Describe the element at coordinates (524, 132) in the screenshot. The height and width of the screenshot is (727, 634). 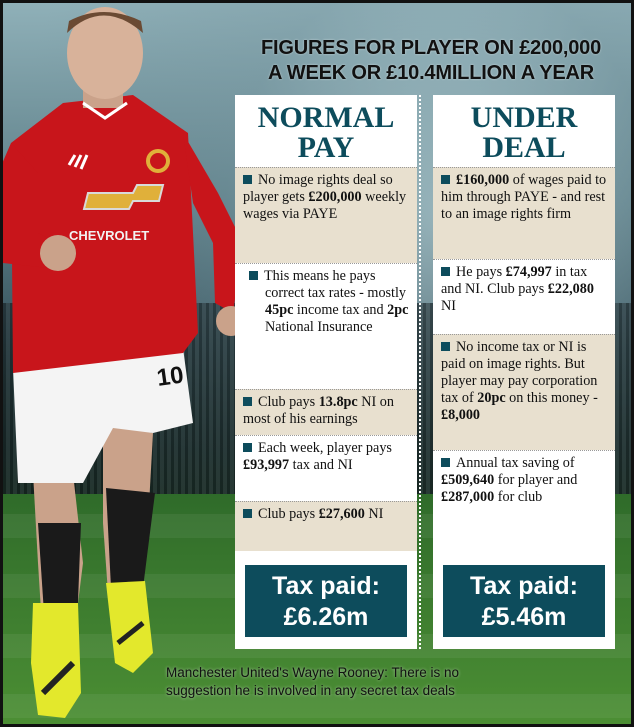
I see `under-deal-title: UNDER DEAL` at that location.